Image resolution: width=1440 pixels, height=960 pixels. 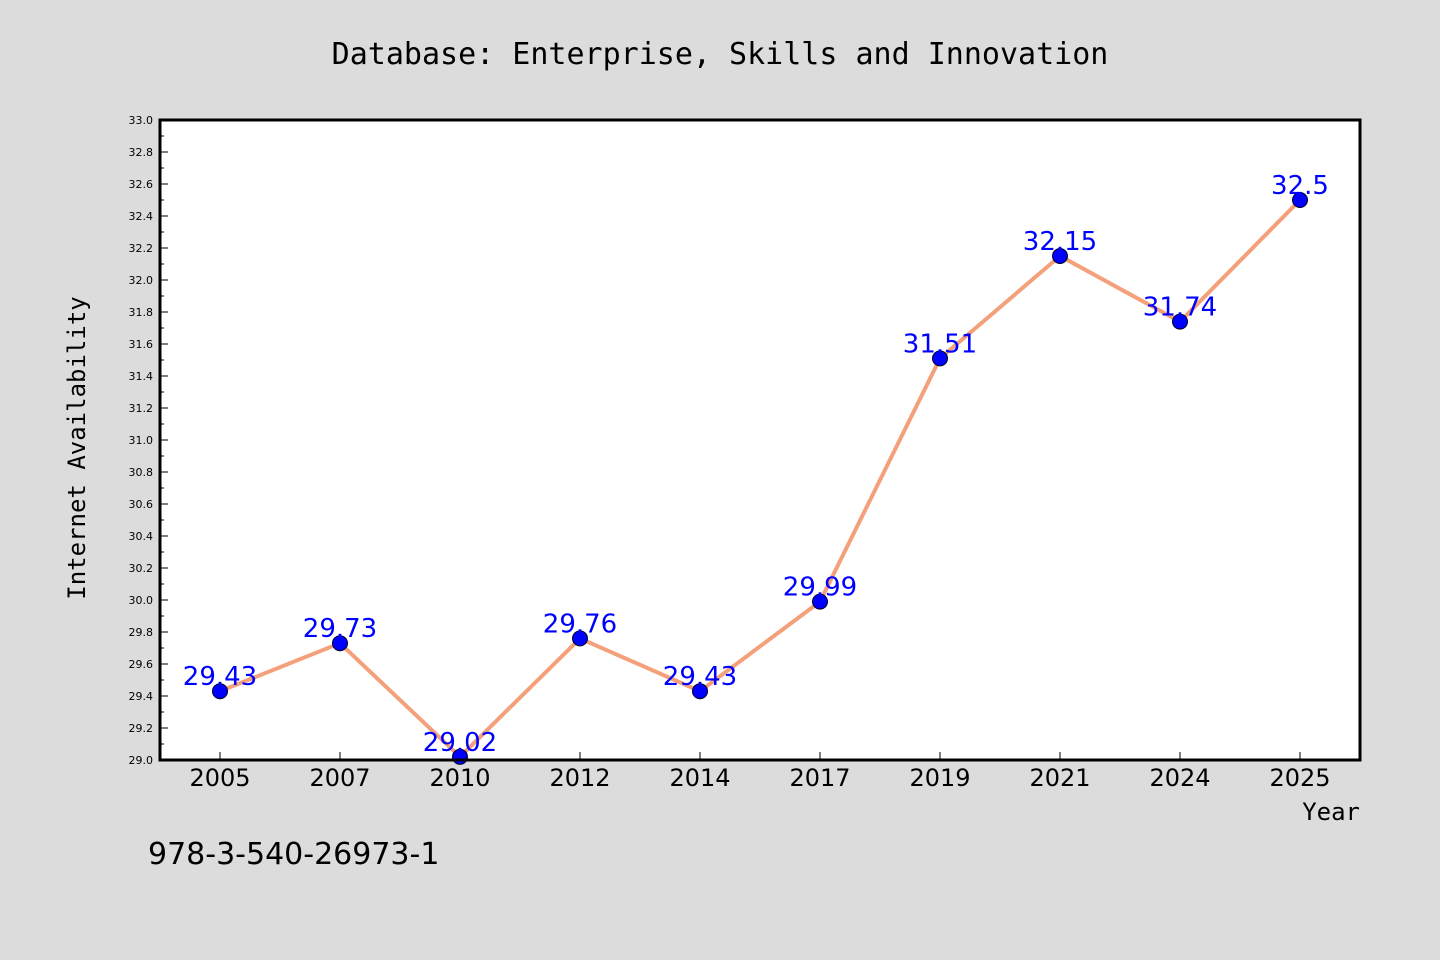 I want to click on x-tick-label: 2010, so click(x=459, y=778).